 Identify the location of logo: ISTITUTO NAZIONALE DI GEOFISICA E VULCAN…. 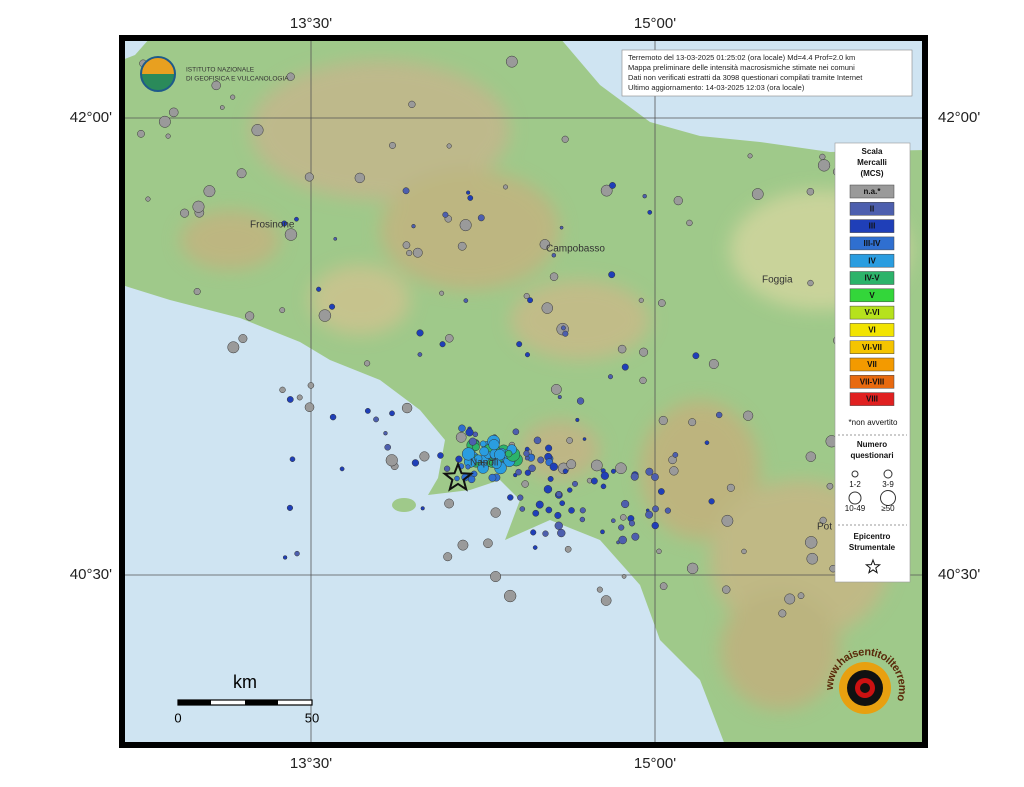
(214, 74).